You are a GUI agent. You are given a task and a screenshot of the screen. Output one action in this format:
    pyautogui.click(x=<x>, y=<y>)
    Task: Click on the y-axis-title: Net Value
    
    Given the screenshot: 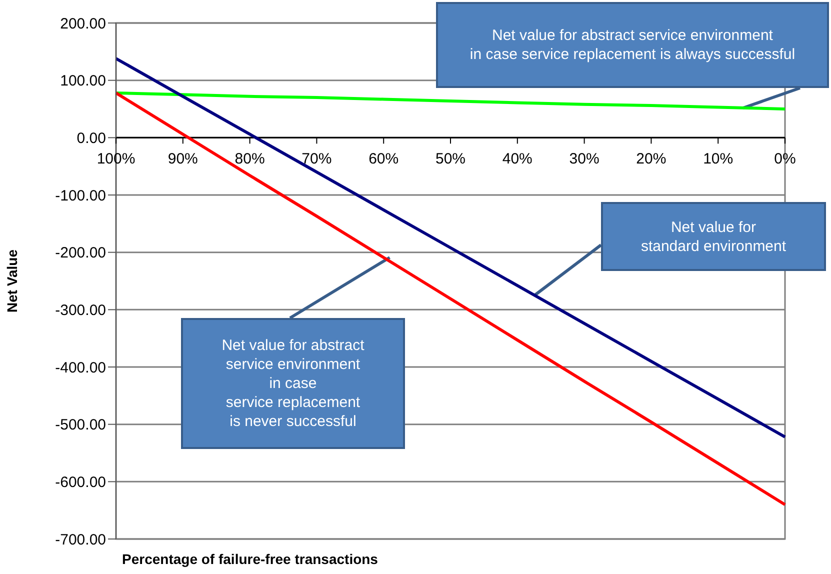 What is the action you would take?
    pyautogui.click(x=12, y=281)
    